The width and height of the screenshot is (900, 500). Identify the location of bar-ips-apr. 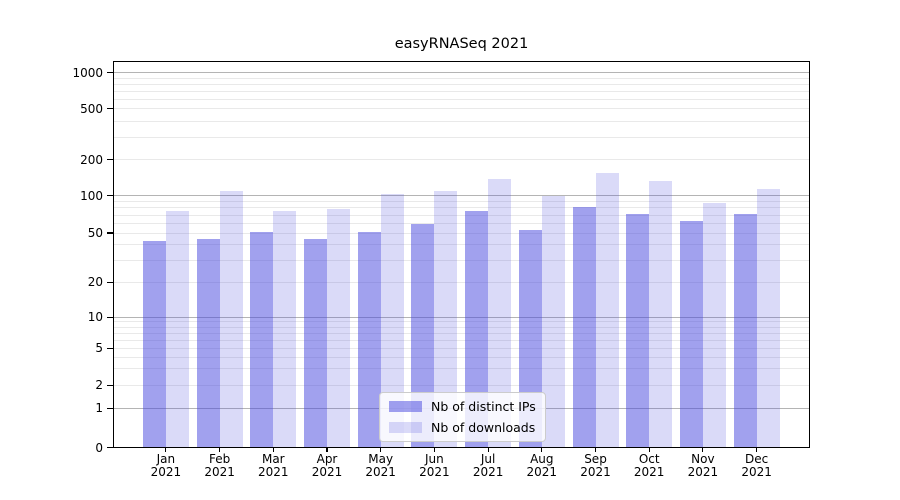
(315, 343).